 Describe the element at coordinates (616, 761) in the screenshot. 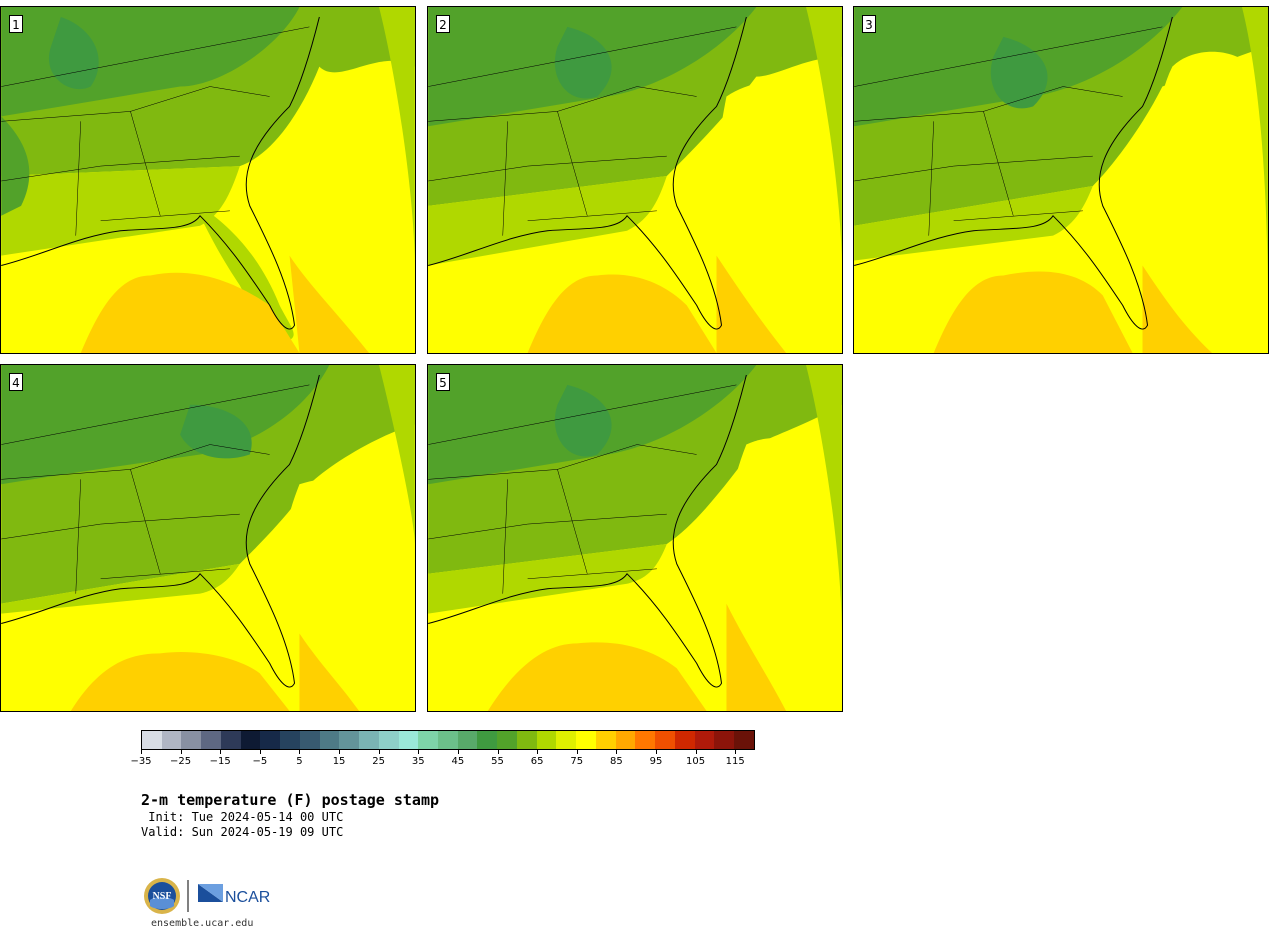

I see `colorbar-tick-label: 85` at that location.